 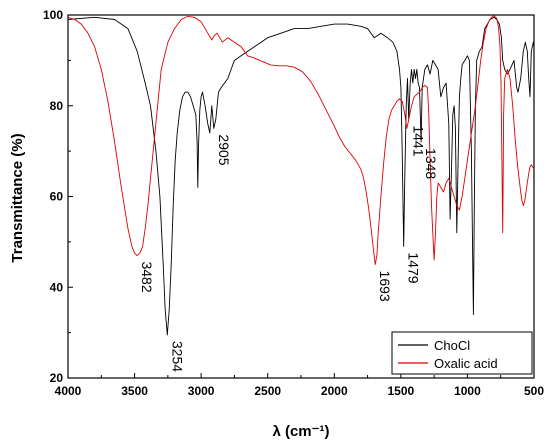 I want to click on peak-label: 3254, so click(x=177, y=356).